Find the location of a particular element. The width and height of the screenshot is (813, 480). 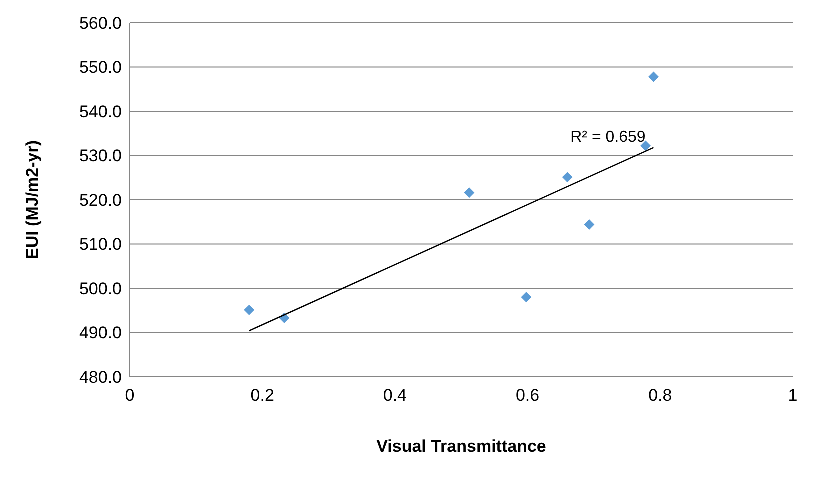

y-tick-label: 510.0 is located at coordinates (100, 244).